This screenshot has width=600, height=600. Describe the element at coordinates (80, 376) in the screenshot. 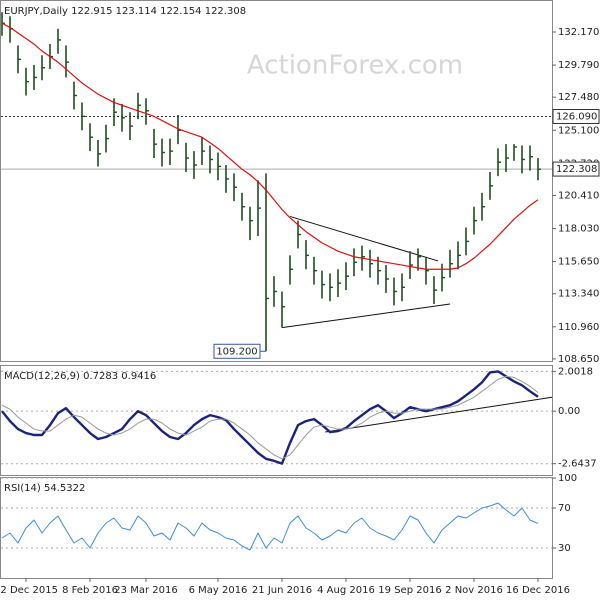

I see `panel-title: MACD(12,26,9) 0.7283 0.9416` at that location.